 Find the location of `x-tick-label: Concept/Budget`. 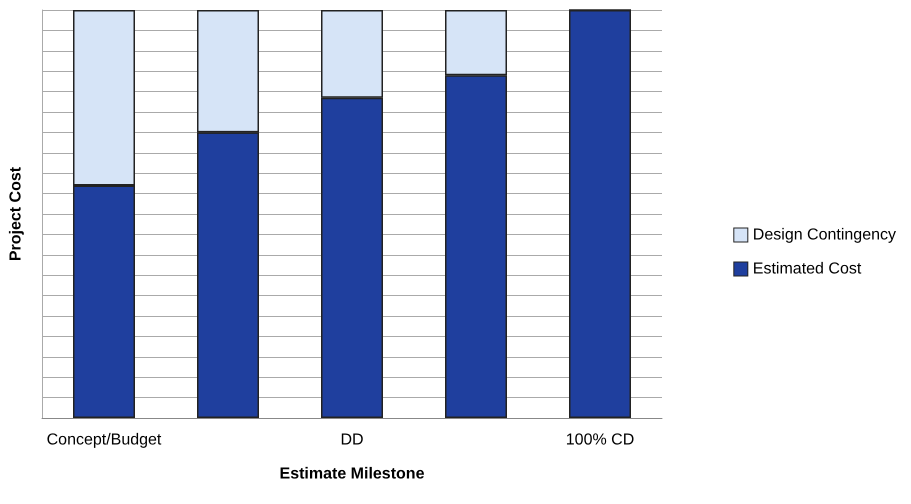

x-tick-label: Concept/Budget is located at coordinates (104, 440).